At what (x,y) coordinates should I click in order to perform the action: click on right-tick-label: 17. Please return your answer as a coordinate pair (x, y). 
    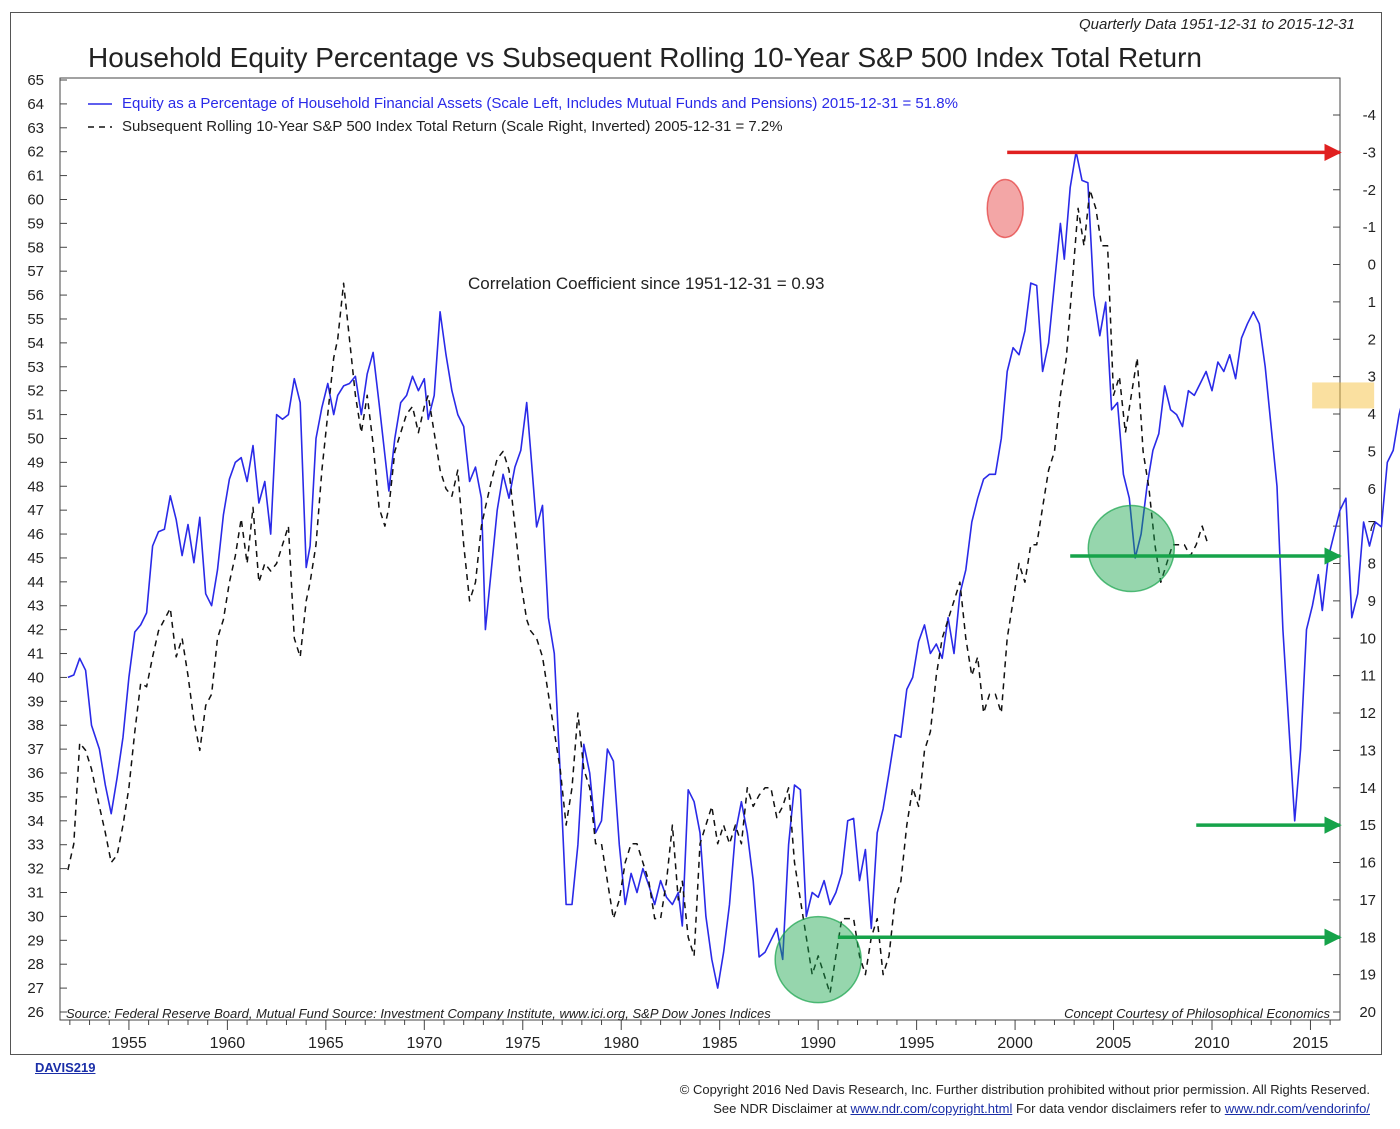
    Looking at the image, I should click on (1367, 900).